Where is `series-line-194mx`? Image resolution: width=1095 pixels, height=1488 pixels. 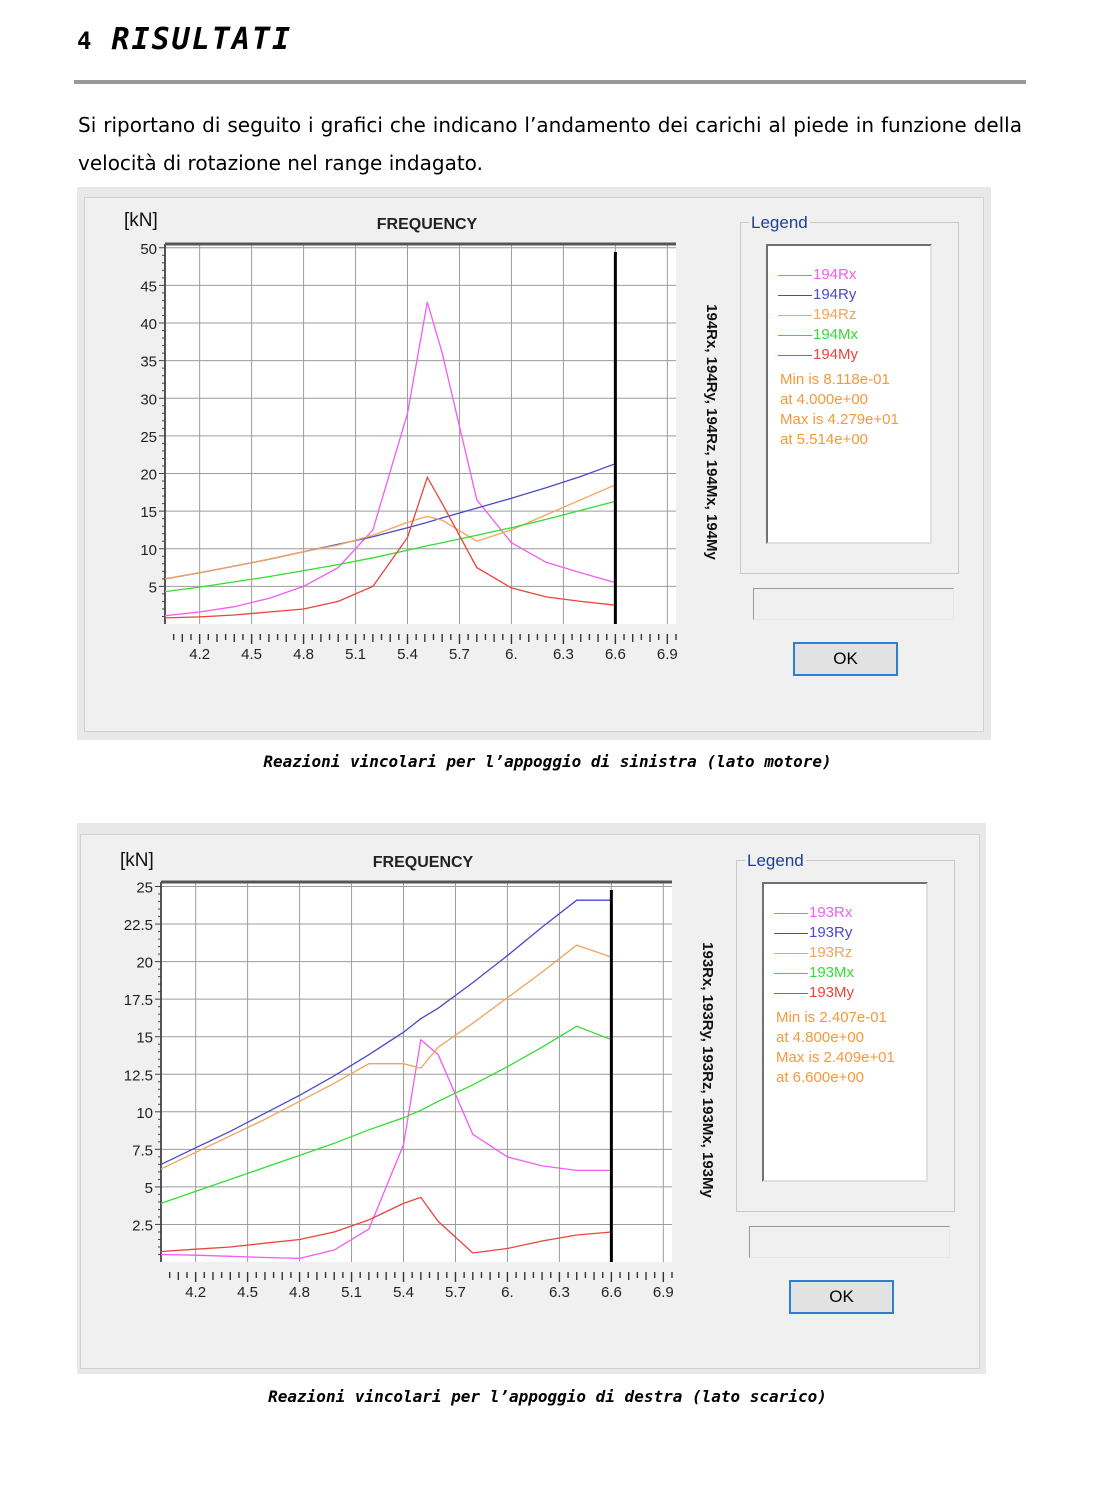
series-line-194mx is located at coordinates (390, 546).